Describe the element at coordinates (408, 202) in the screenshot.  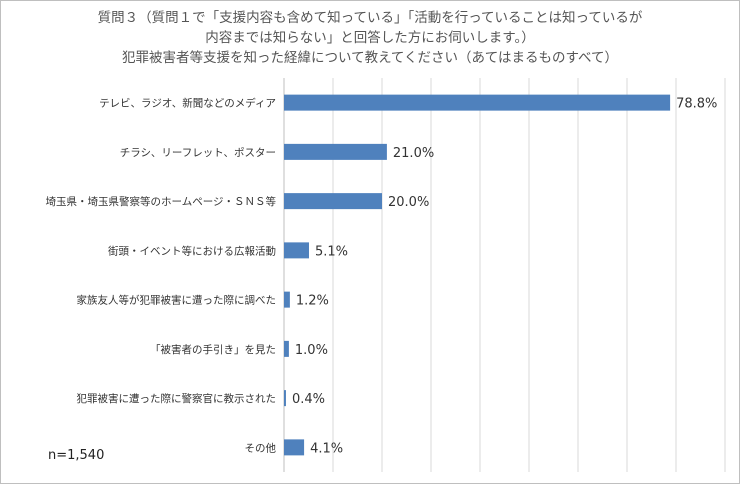
I see `data-label: 20.0%` at that location.